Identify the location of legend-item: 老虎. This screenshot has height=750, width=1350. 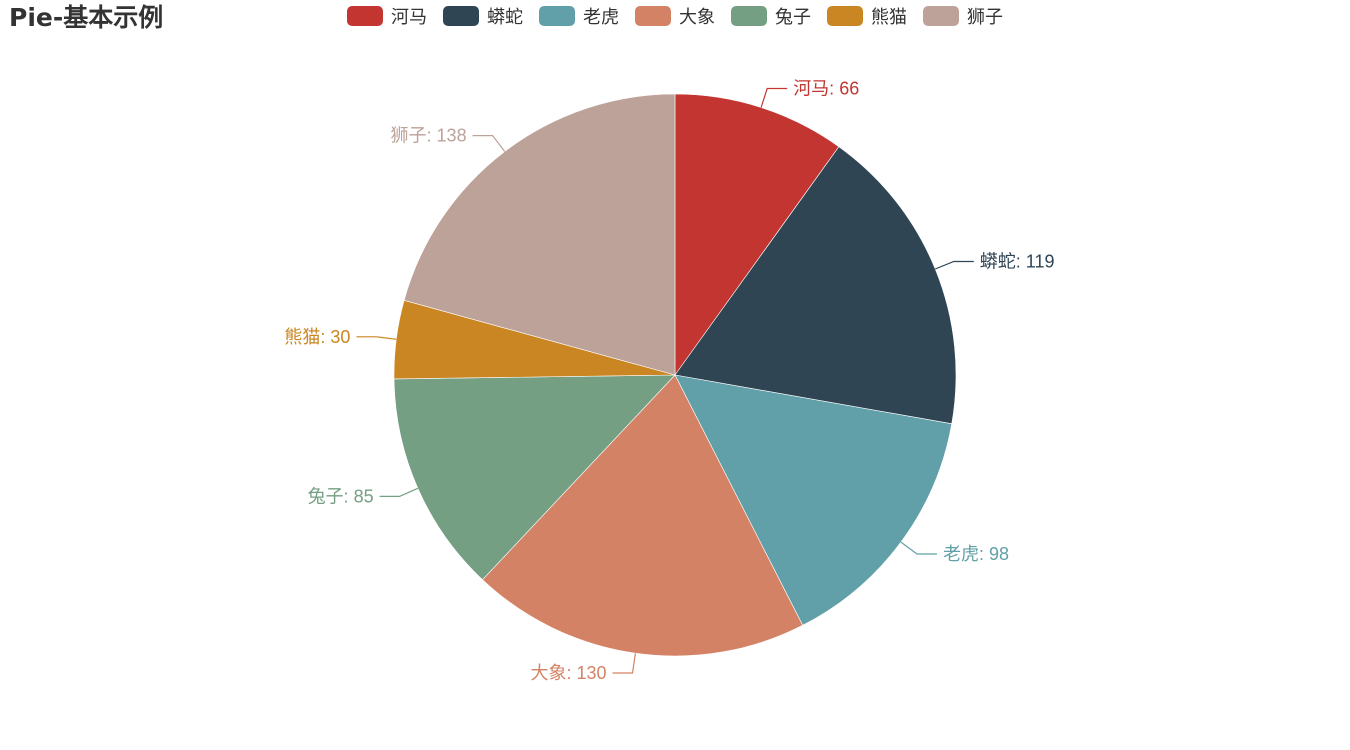
(579, 16).